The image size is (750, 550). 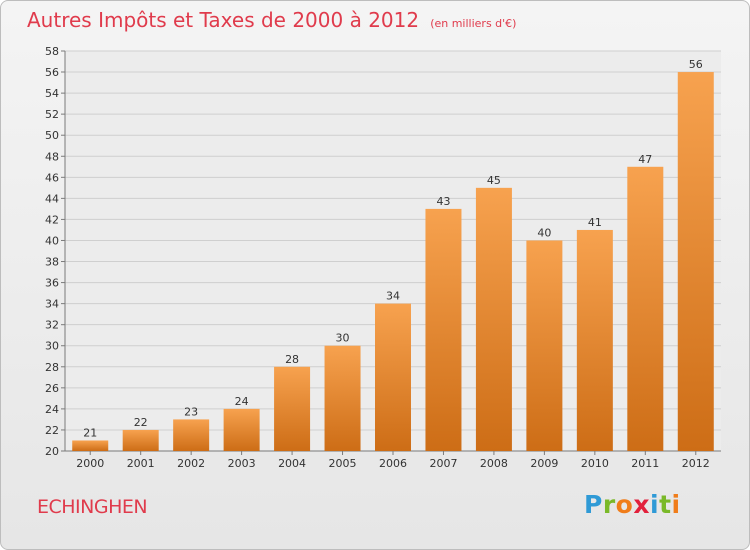 What do you see at coordinates (544, 232) in the screenshot?
I see `bar-value-label: 40` at bounding box center [544, 232].